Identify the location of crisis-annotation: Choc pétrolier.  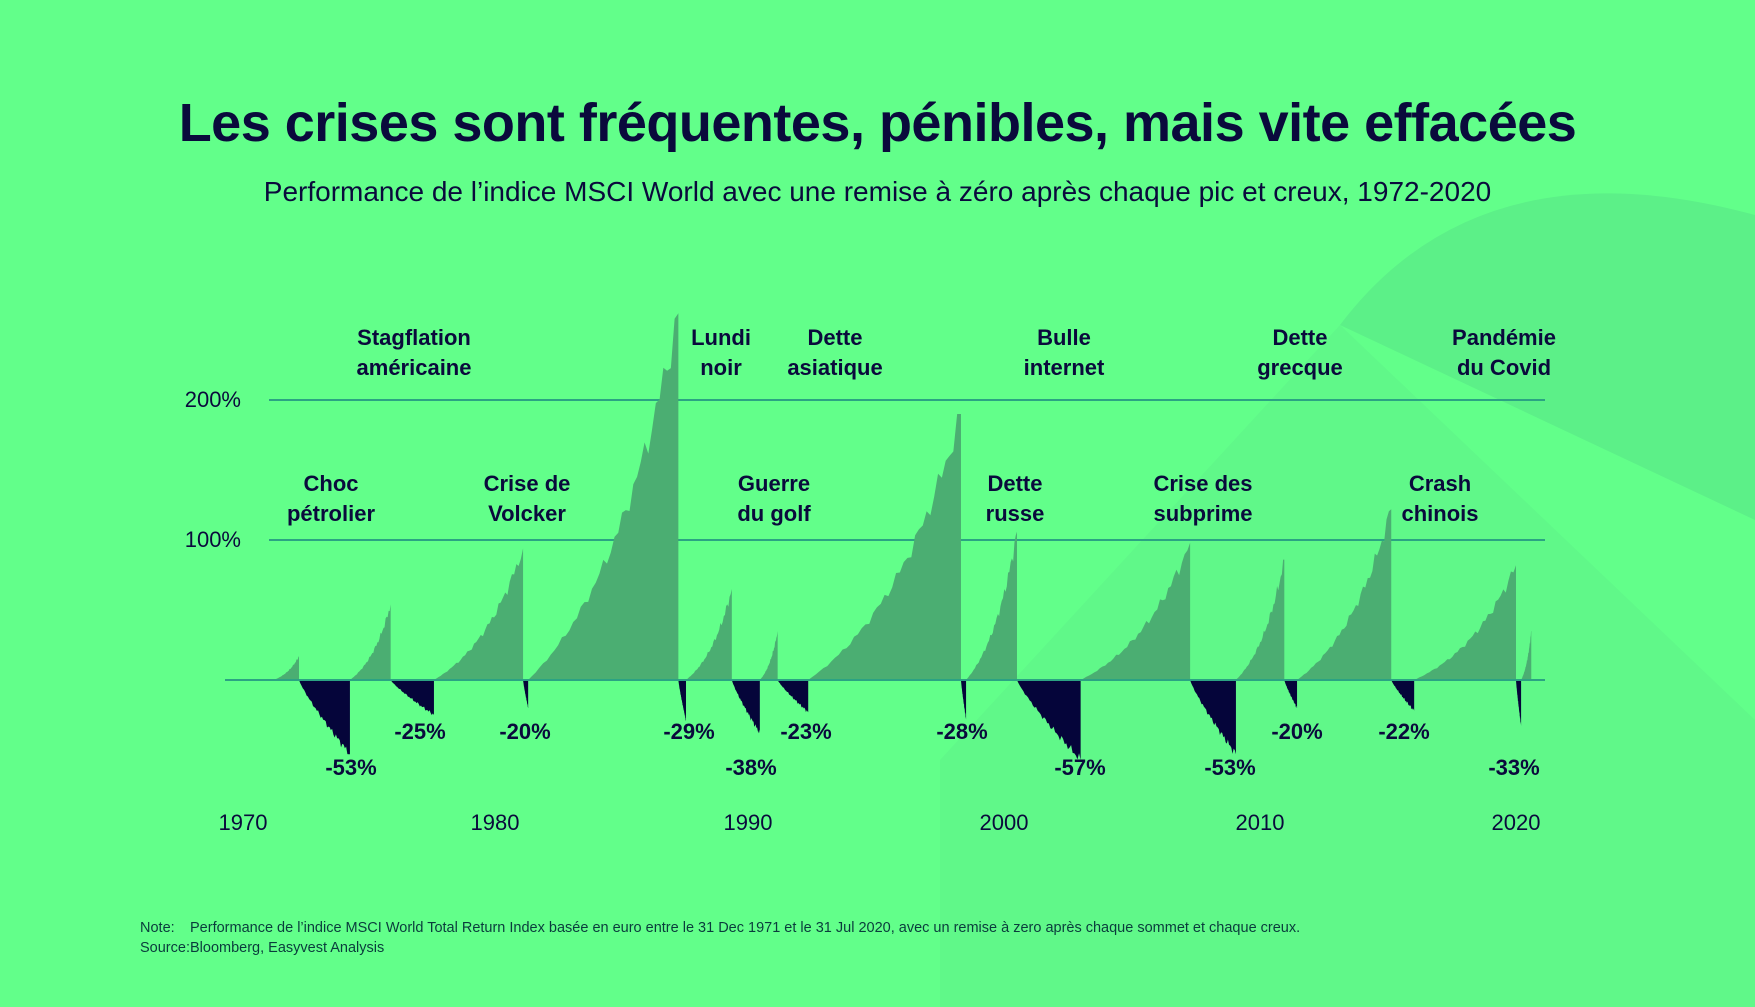
(331, 499).